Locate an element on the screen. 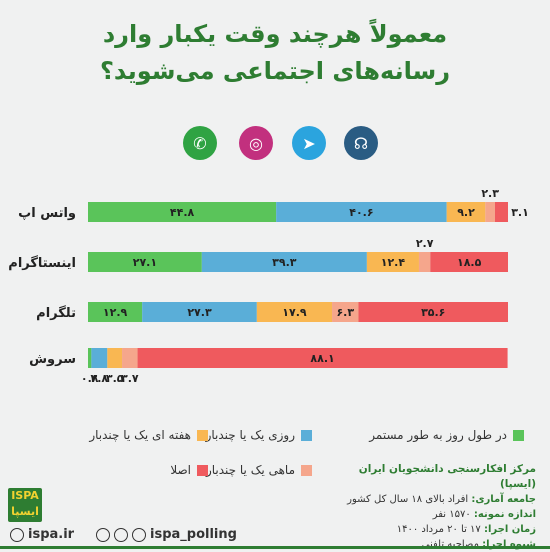 The width and height of the screenshot is (550, 552). data-label: ۱۸.۵ is located at coordinates (469, 262).